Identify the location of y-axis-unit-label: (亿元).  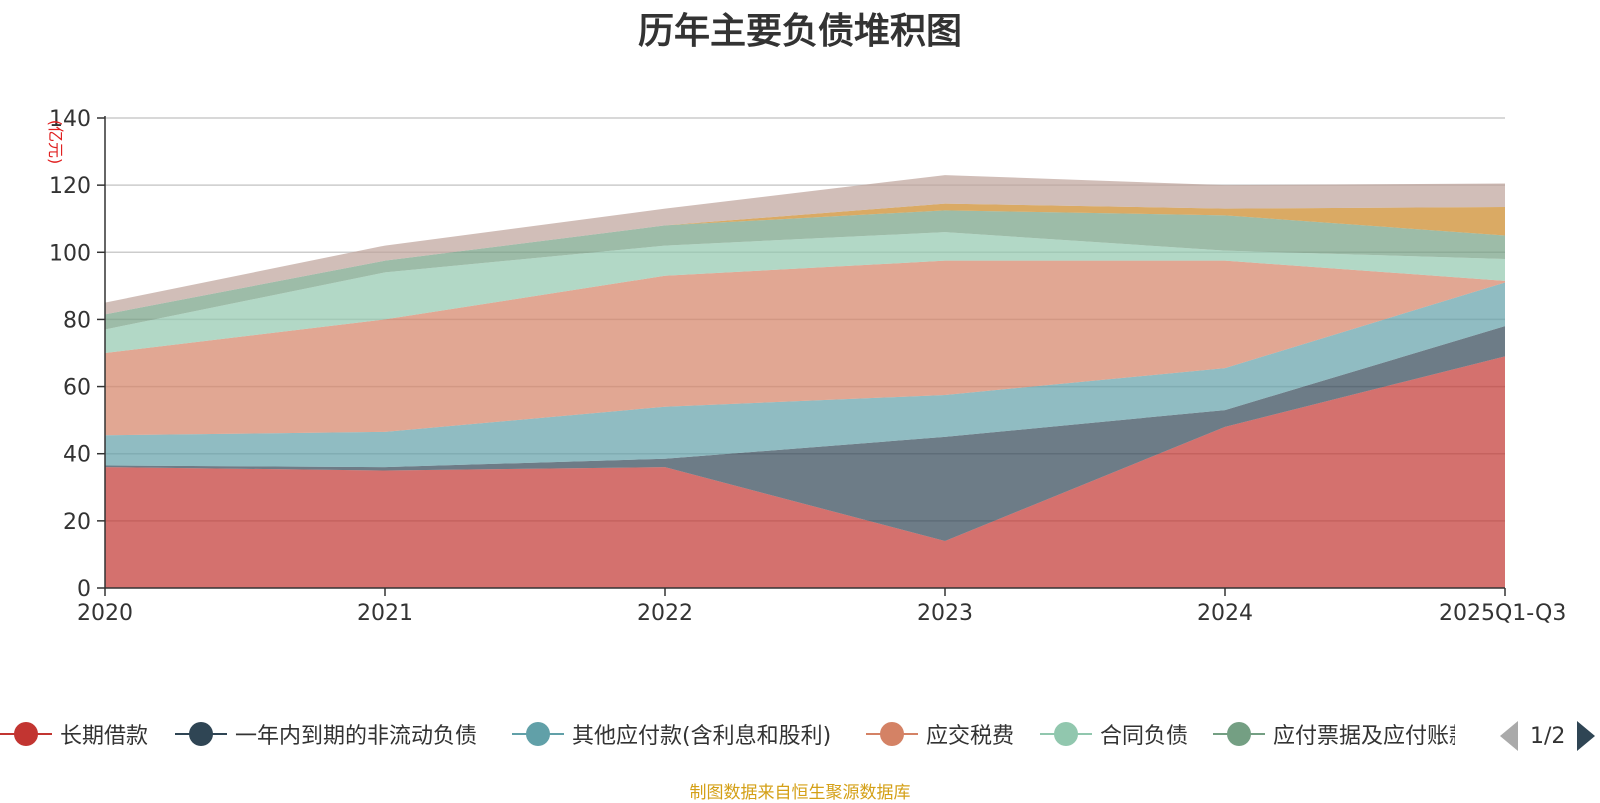
(55, 142).